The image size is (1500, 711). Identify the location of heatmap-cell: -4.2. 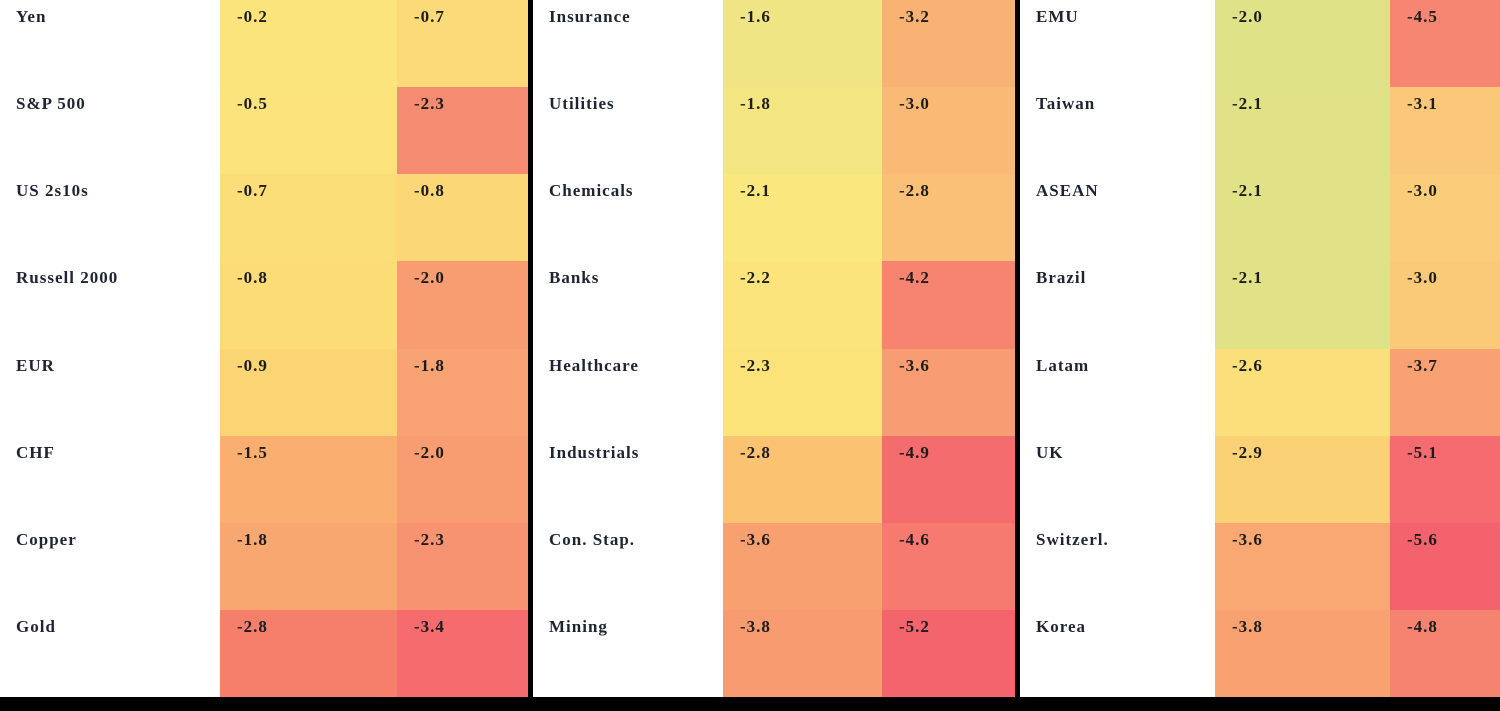
(948, 305).